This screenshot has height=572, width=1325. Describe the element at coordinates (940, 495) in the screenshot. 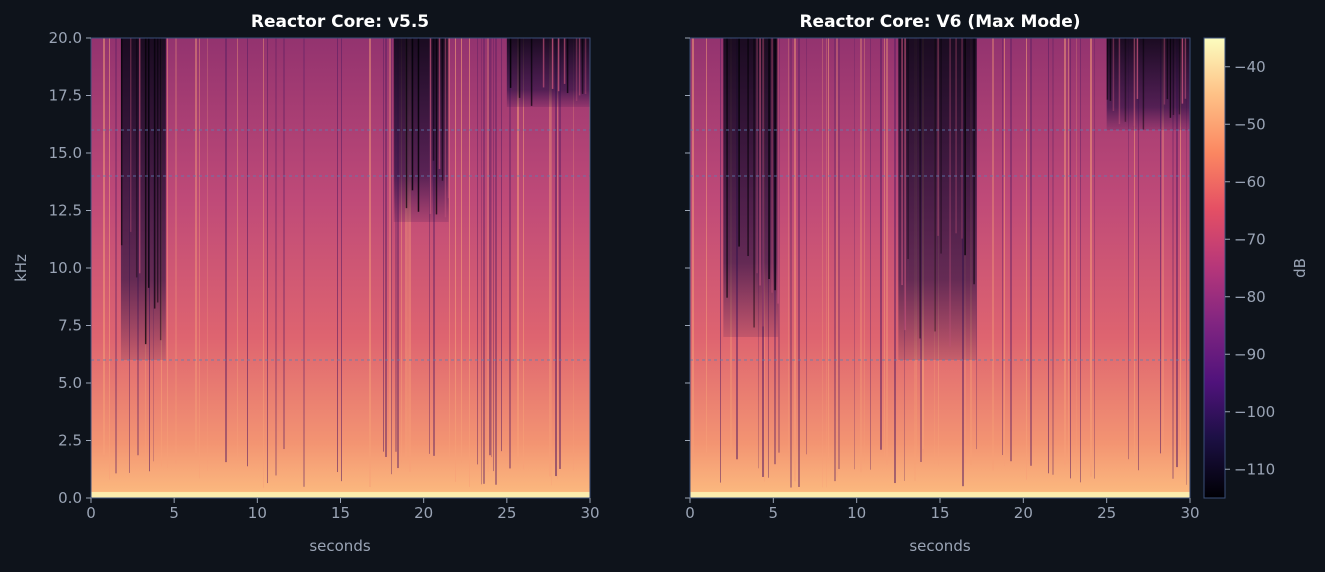

I see `low-frequency-band` at that location.